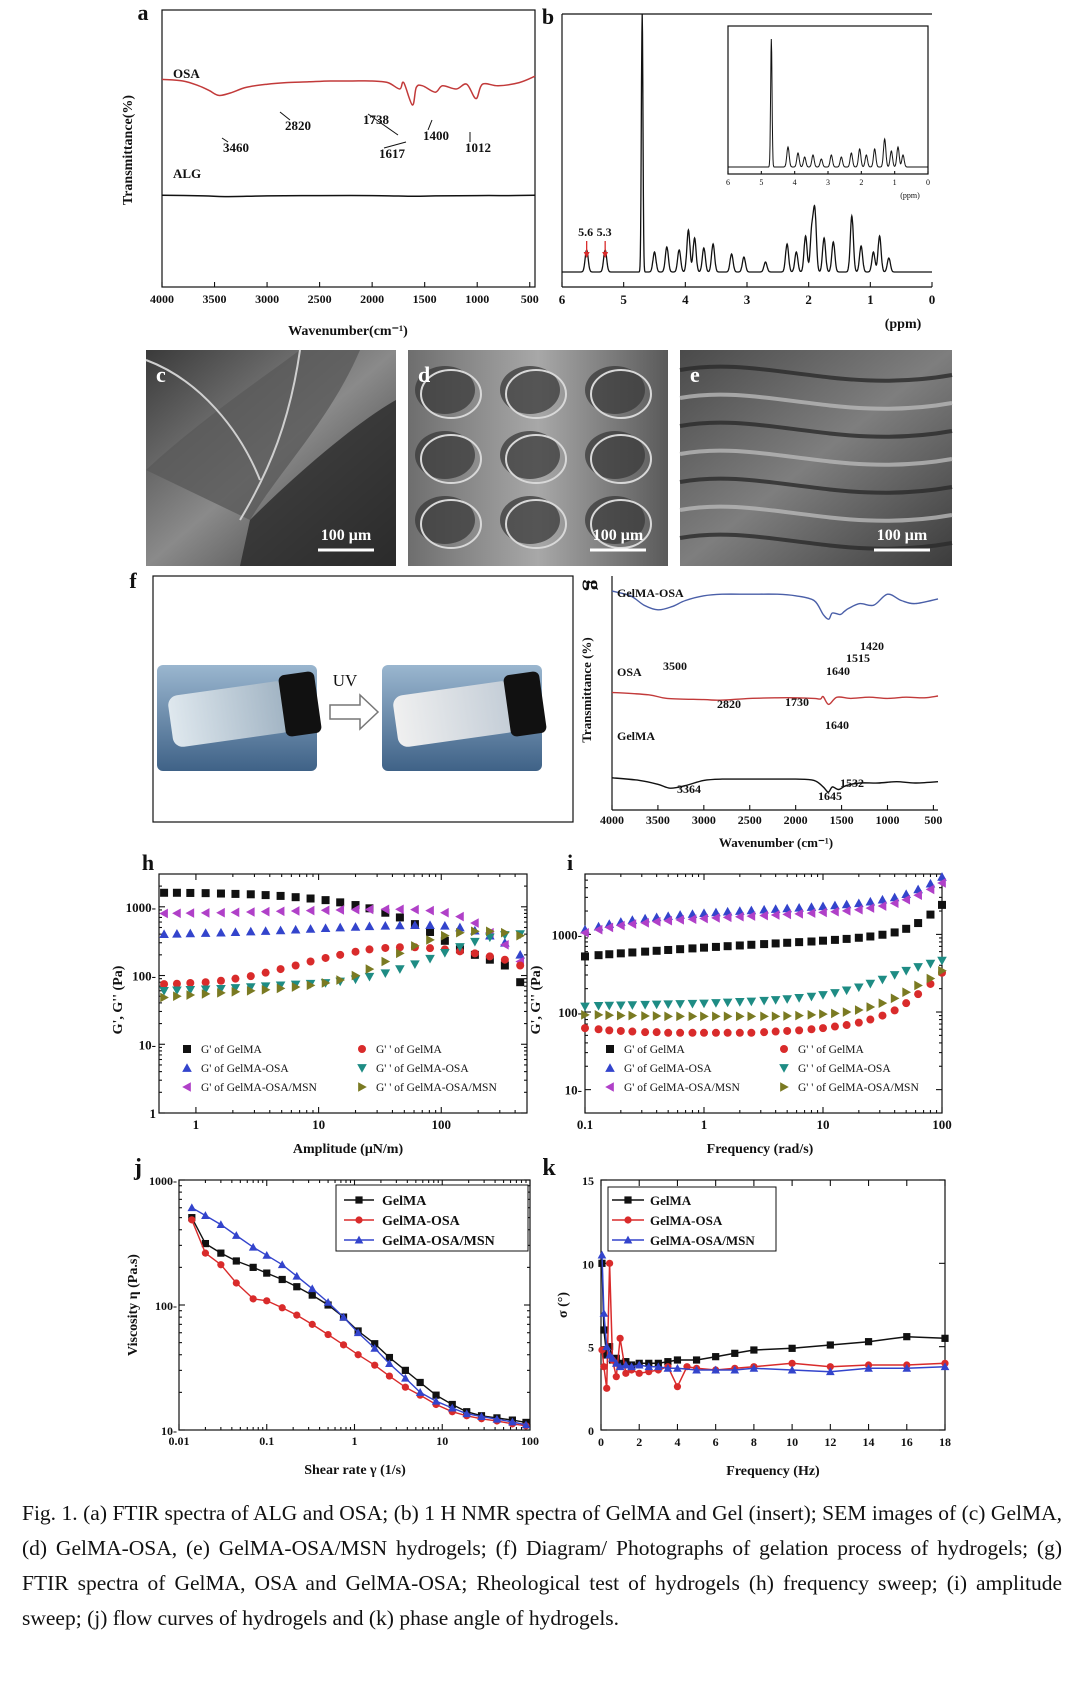 The image size is (1080, 1691). What do you see at coordinates (118, 999) in the screenshot?
I see `y-axis-label: G', G'' (Pa)` at bounding box center [118, 999].